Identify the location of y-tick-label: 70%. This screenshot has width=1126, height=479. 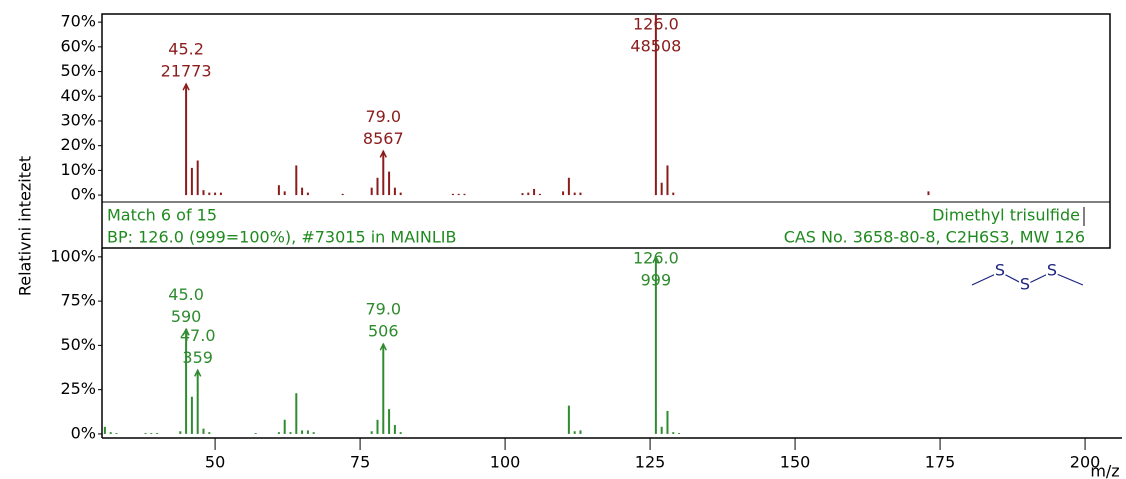
(78, 21).